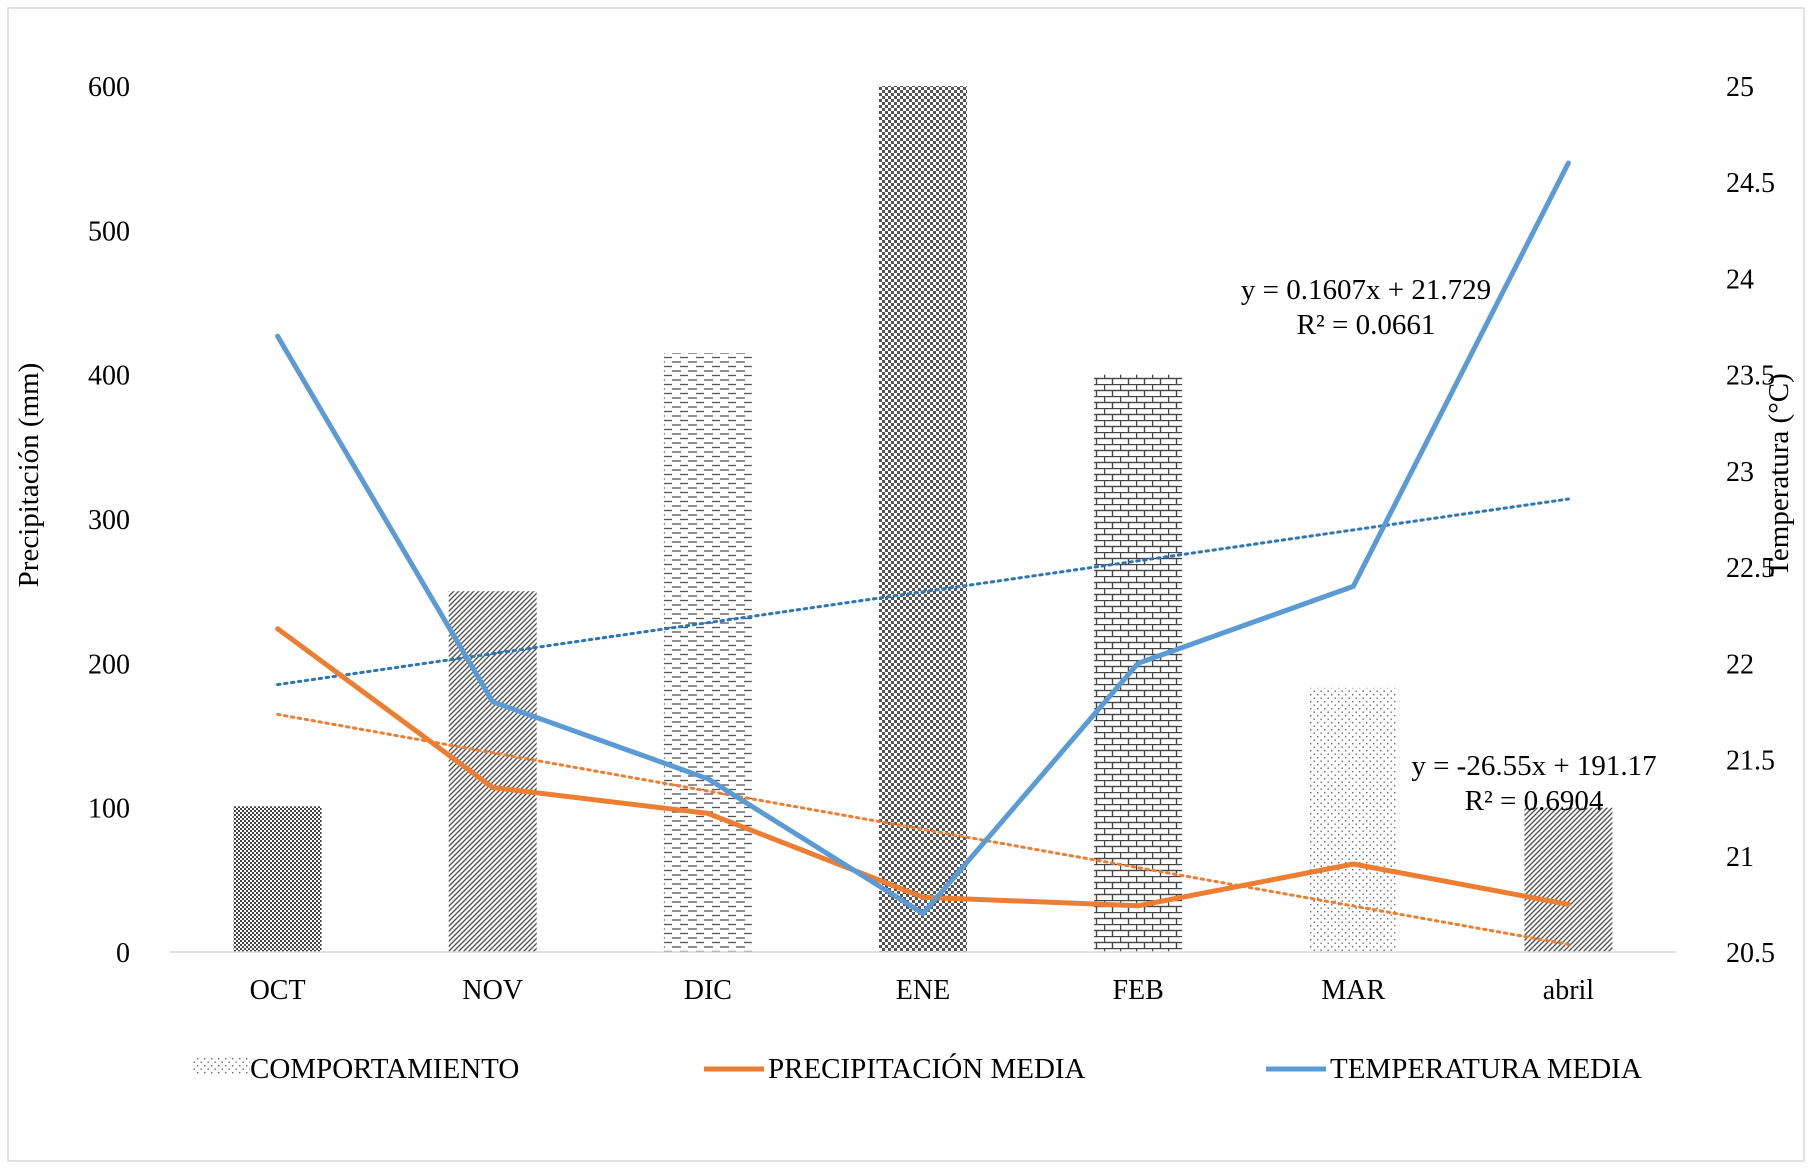  I want to click on right-tick-label: 24.5, so click(1750, 183).